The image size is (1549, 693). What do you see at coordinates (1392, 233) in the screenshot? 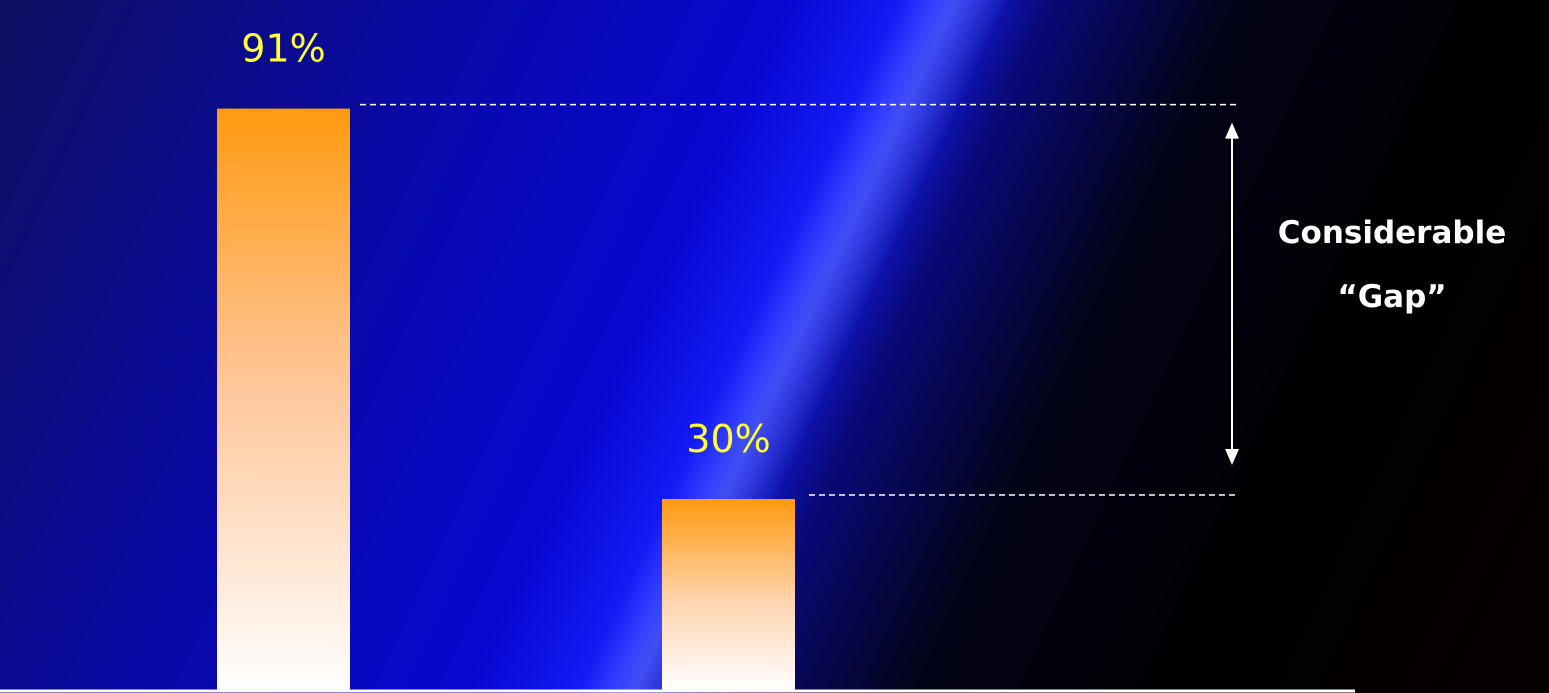
I see `gap-annotation-line1: Considerable` at bounding box center [1392, 233].